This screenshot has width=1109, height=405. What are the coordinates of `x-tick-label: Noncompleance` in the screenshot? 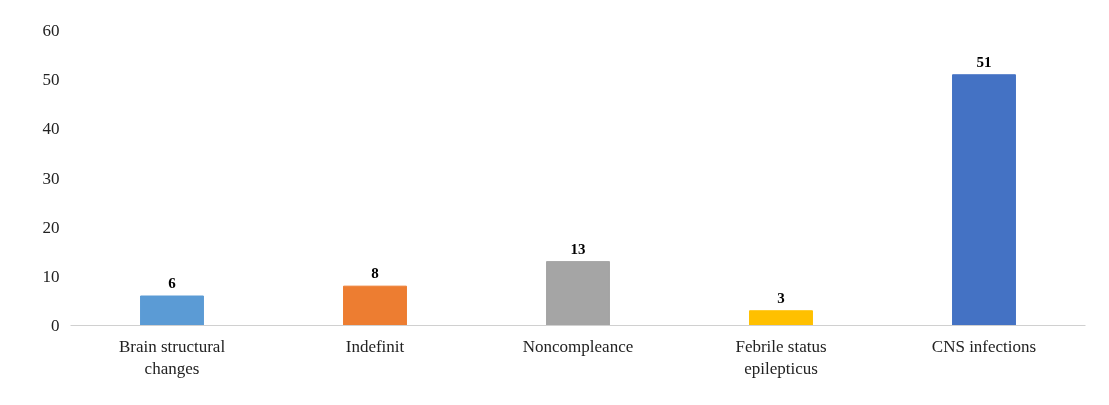 It's located at (578, 346).